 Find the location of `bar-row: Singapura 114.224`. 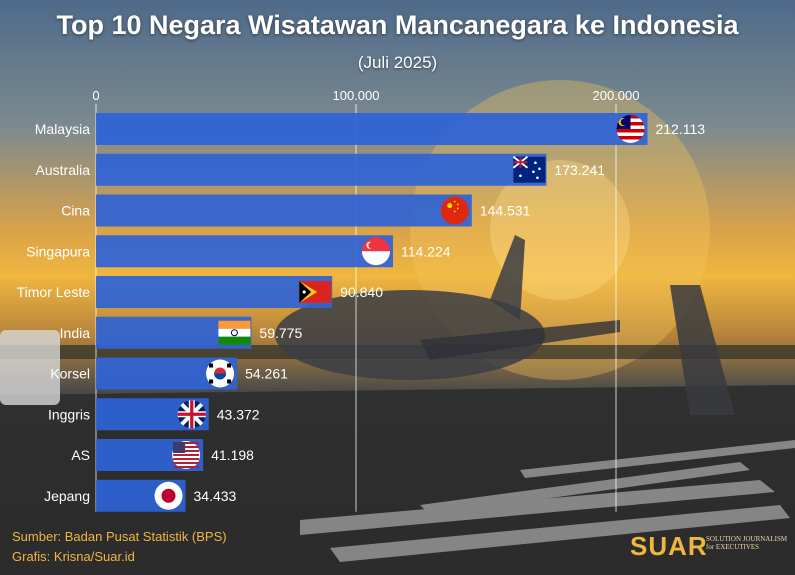

bar-row: Singapura 114.224 is located at coordinates (238, 251).